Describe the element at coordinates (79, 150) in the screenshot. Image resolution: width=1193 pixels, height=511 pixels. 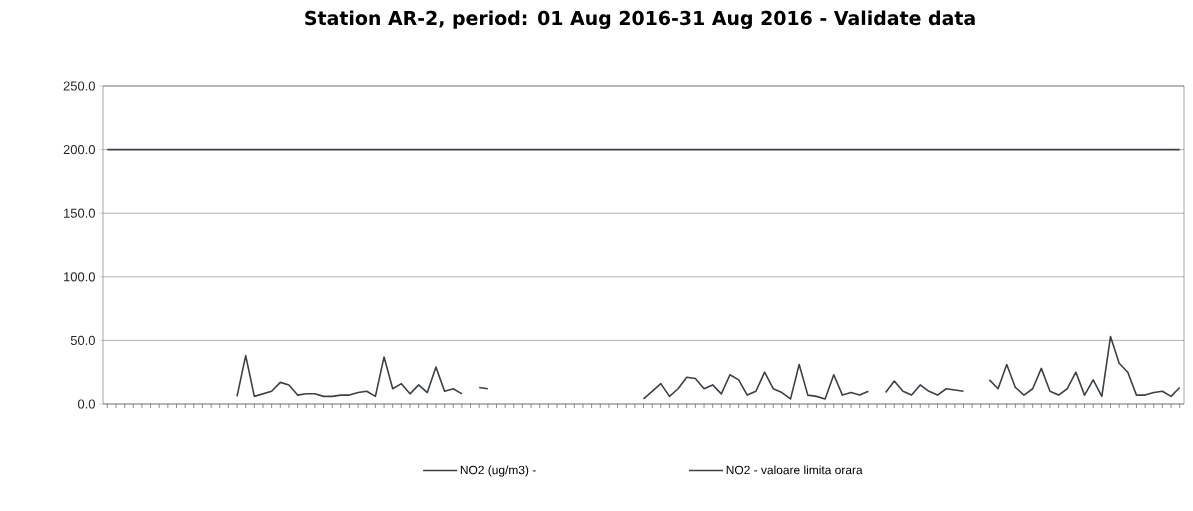
I see `y-tick-label: 200.0` at that location.